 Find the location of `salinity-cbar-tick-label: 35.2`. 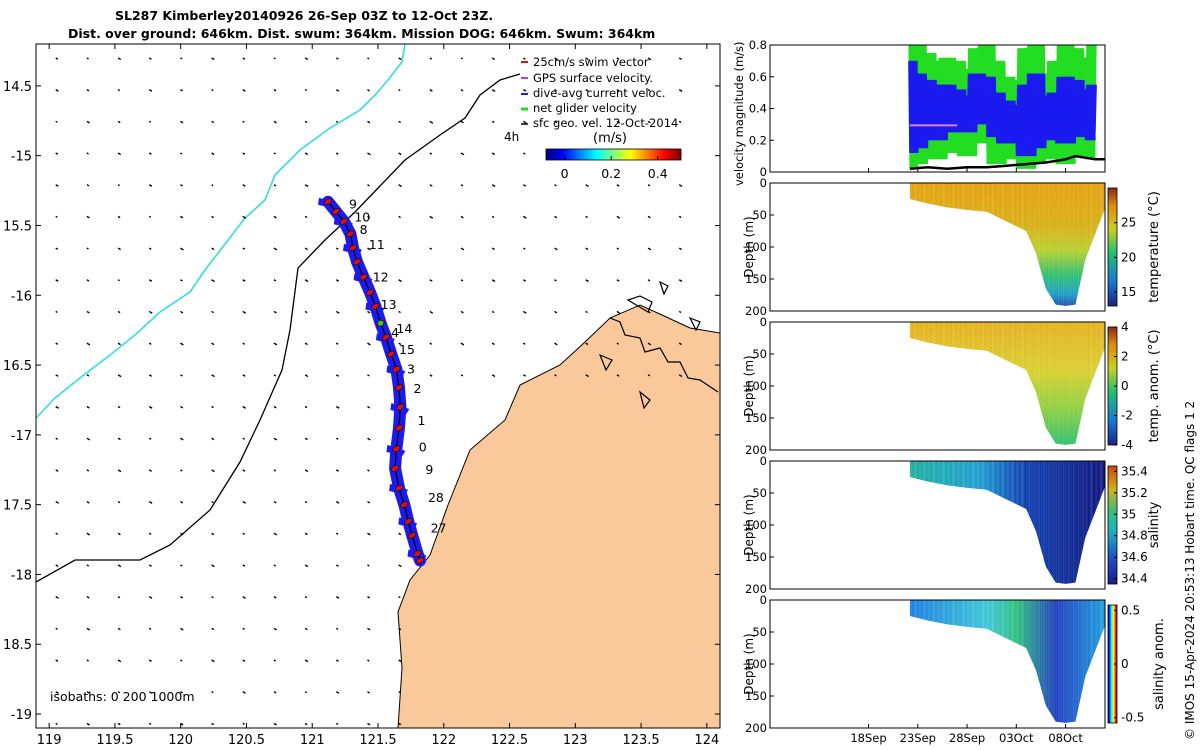

salinity-cbar-tick-label: 35.2 is located at coordinates (1134, 493).